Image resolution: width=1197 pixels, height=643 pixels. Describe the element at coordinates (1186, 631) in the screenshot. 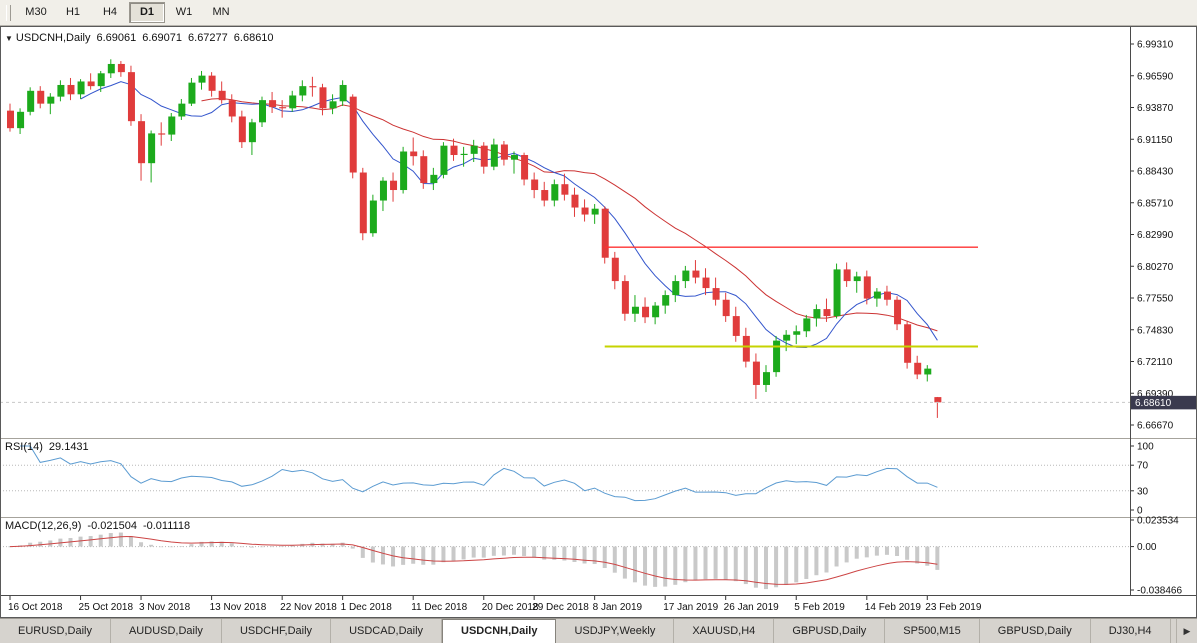

I see `tab-scroll-right-button: ▶` at that location.